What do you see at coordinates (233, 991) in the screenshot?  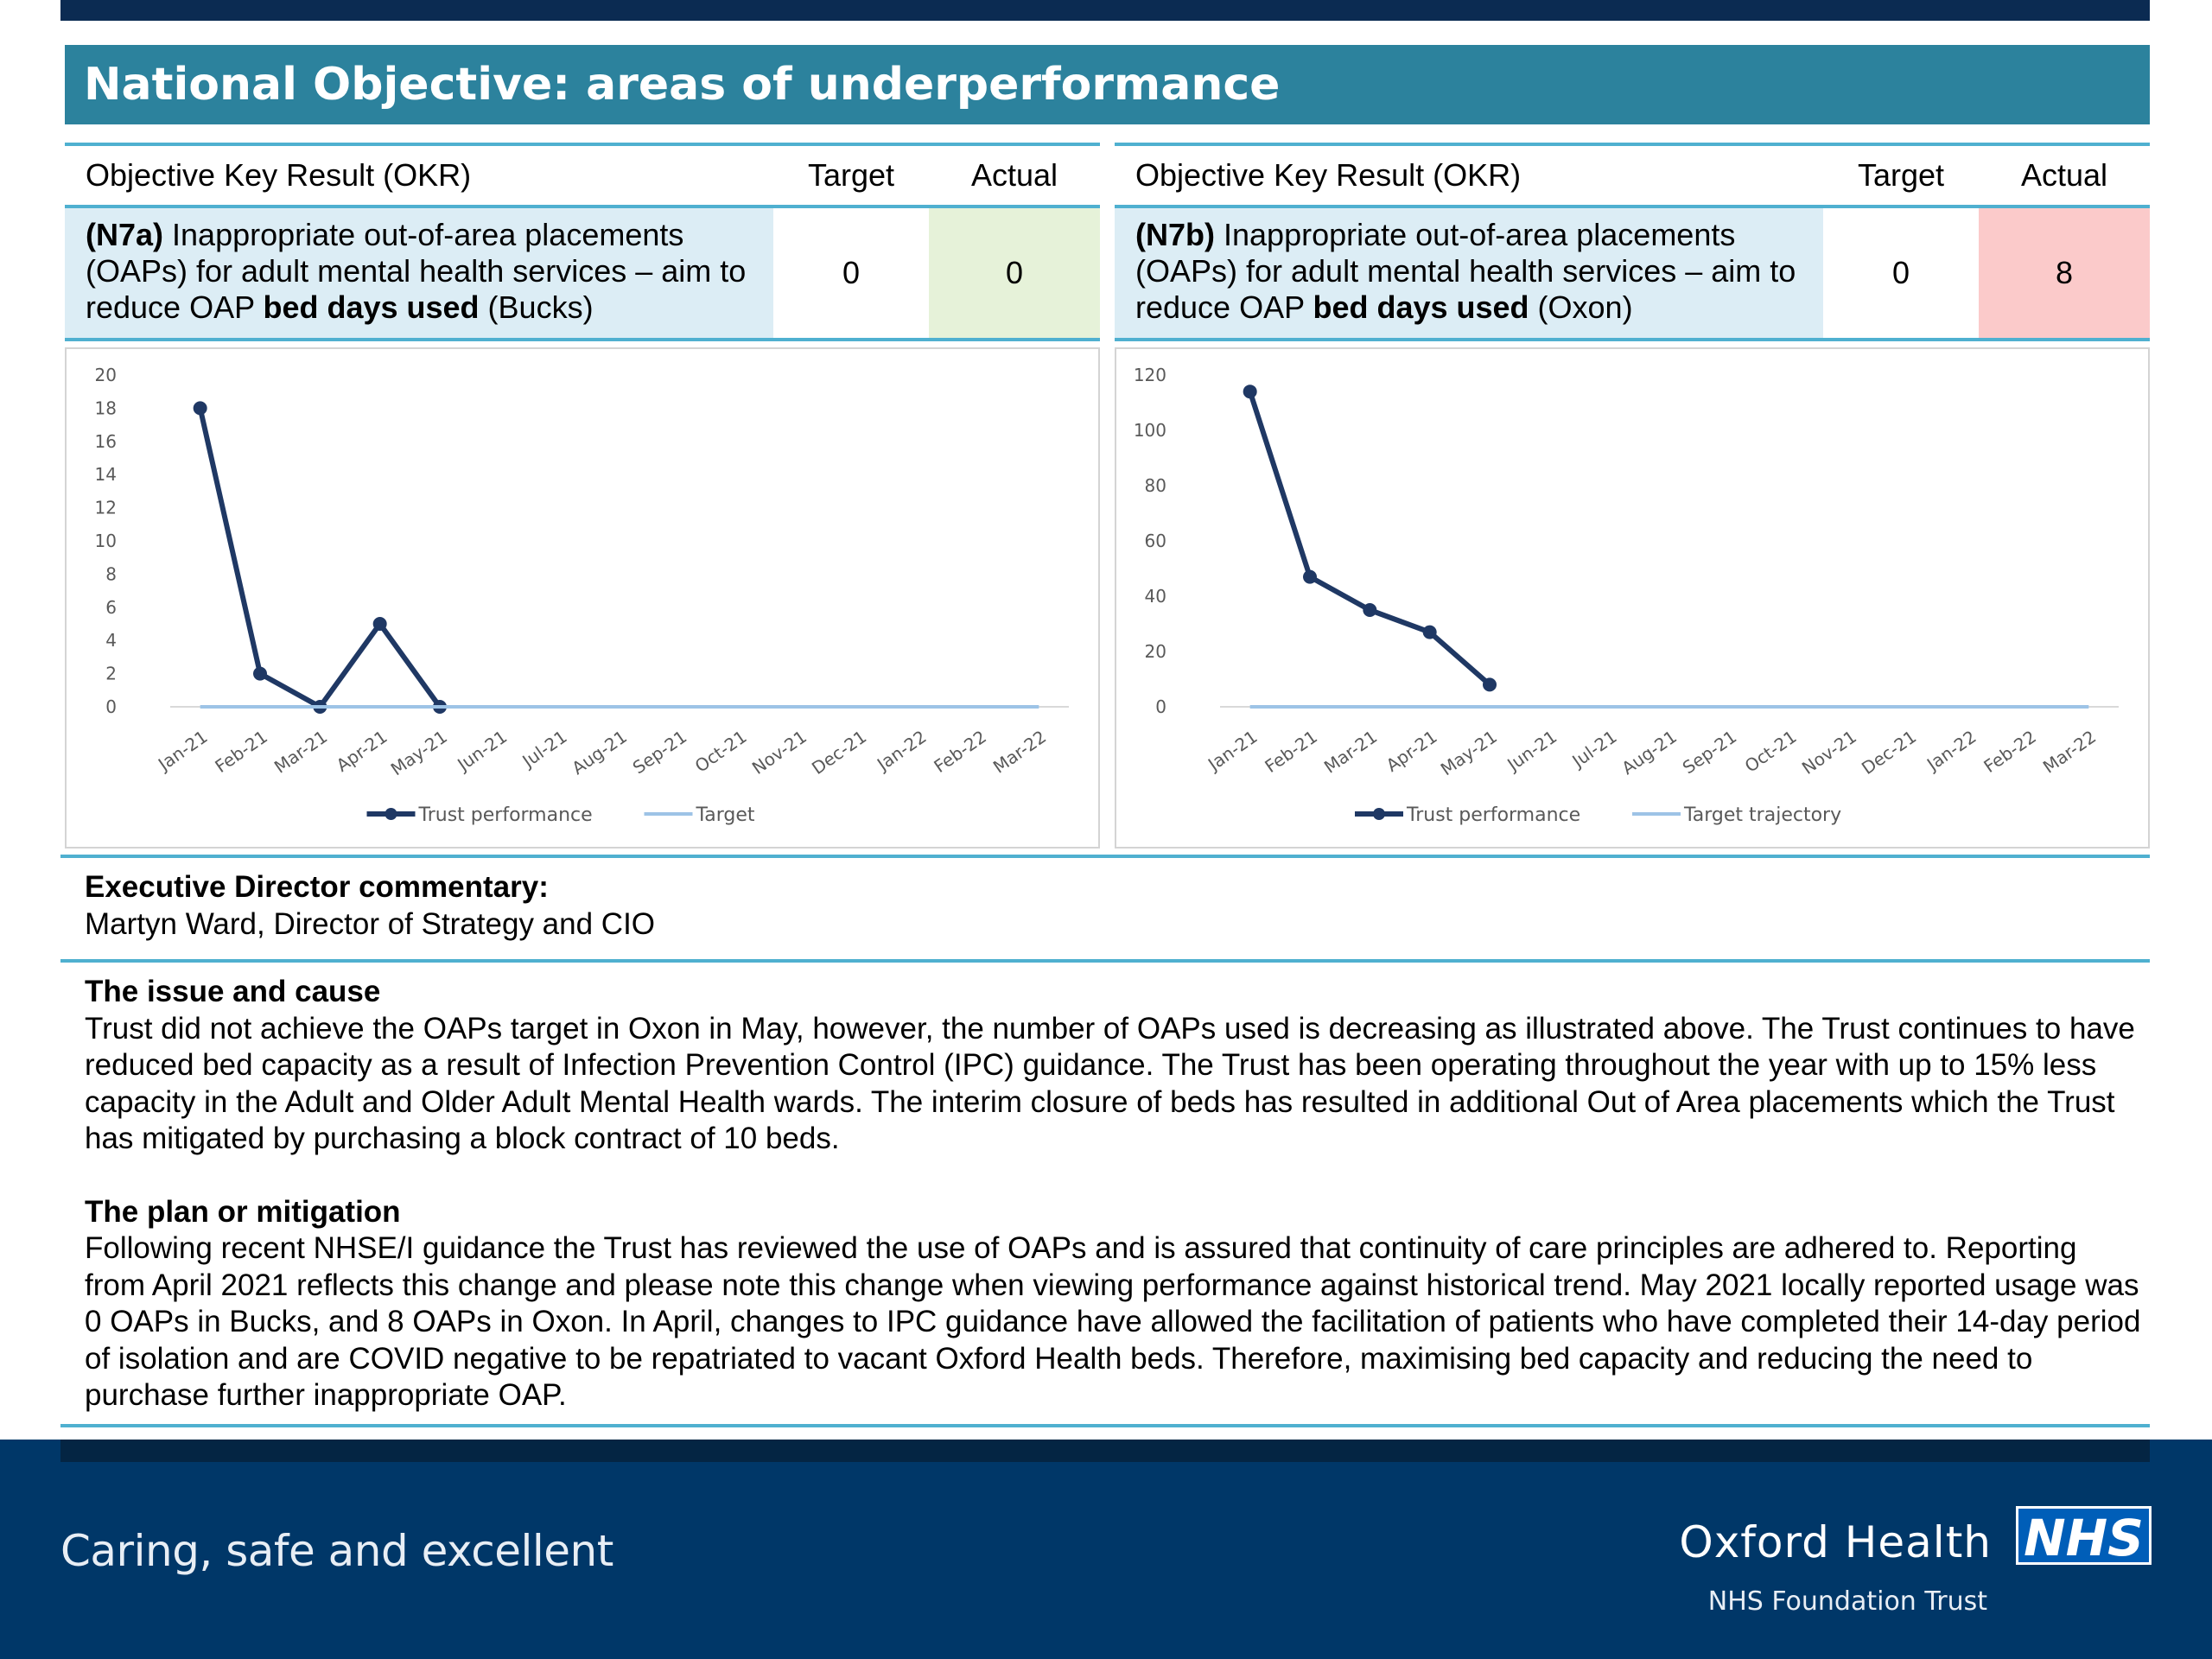 I see `issue-heading: The issue and cause` at bounding box center [233, 991].